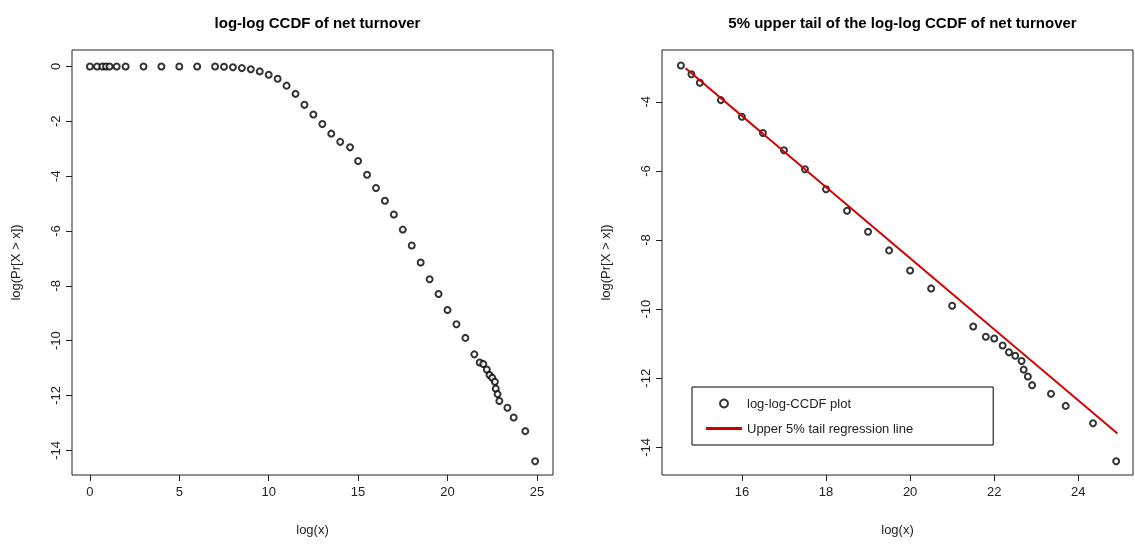 This screenshot has height=550, width=1135. Describe the element at coordinates (317, 22) in the screenshot. I see `chart-title: log-log CCDF of net turnover` at that location.